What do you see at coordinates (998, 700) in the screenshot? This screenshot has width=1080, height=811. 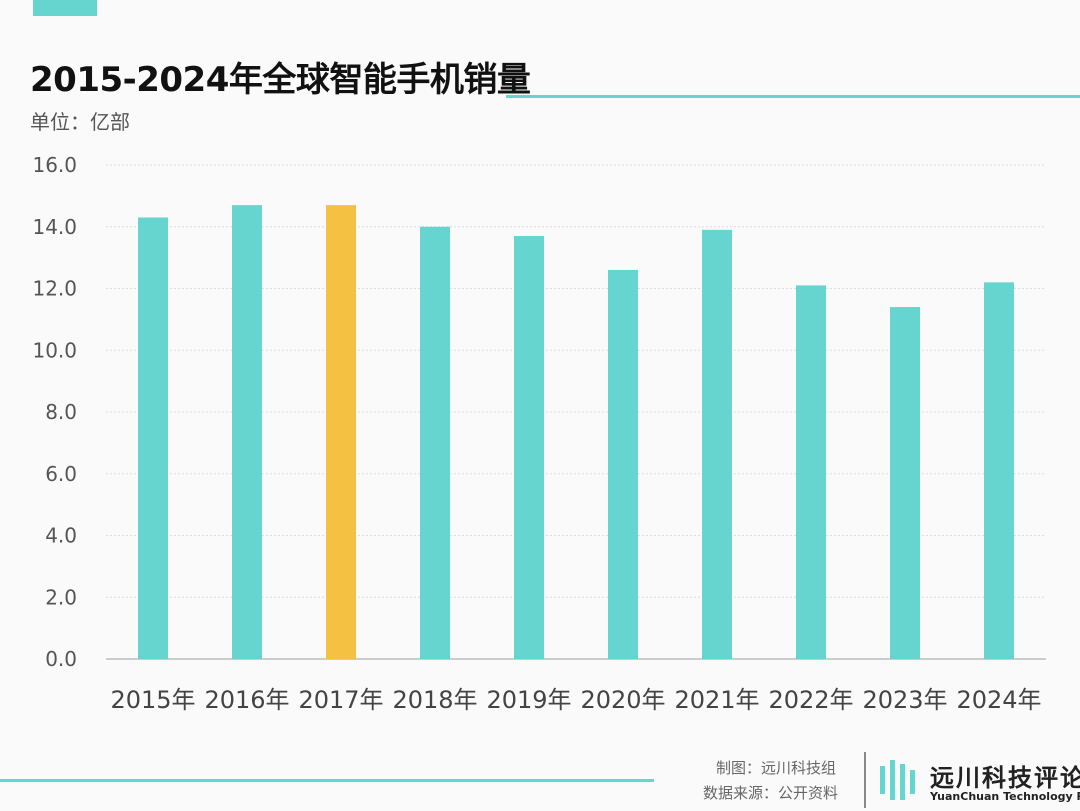 I see `x-tick-label: 2024年` at bounding box center [998, 700].